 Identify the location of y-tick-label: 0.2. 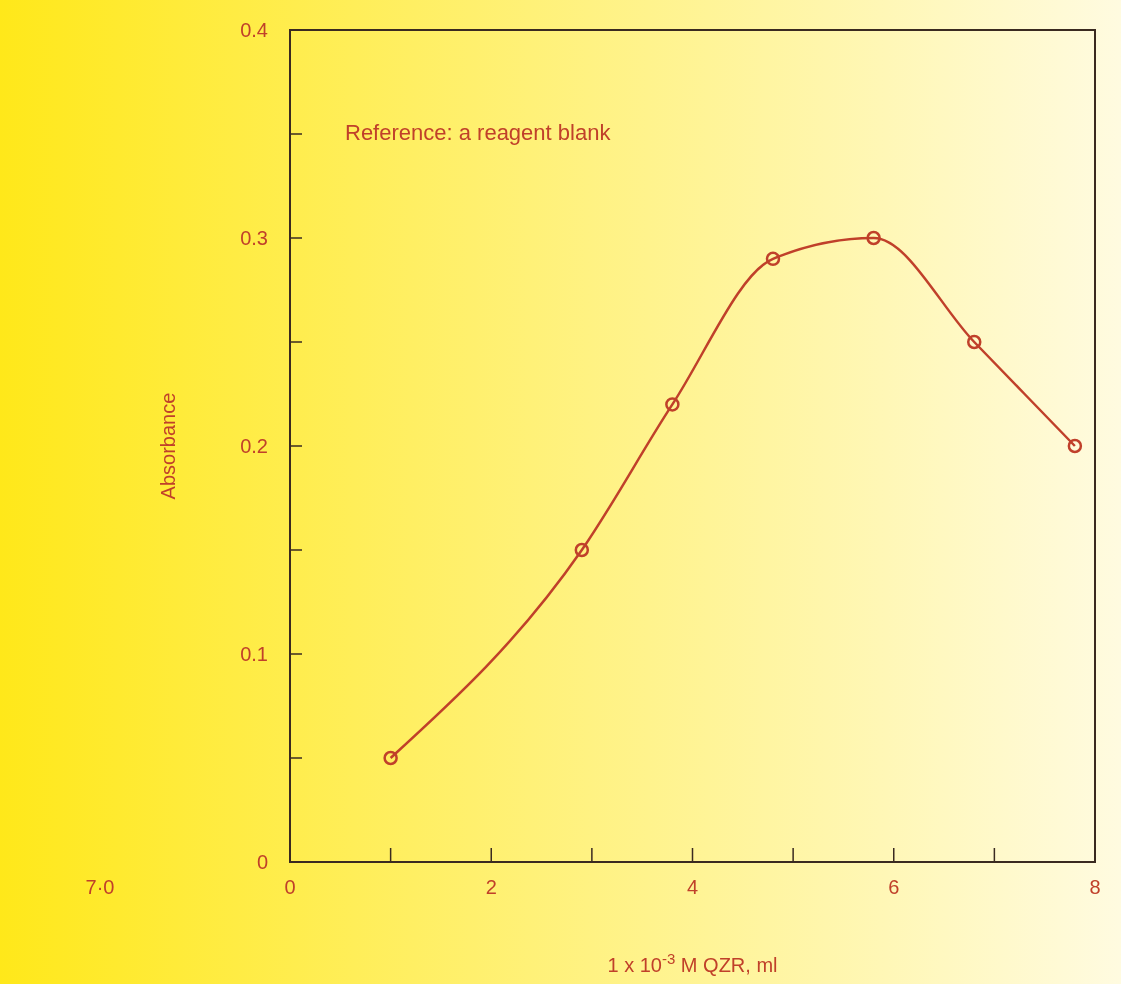
(254, 446).